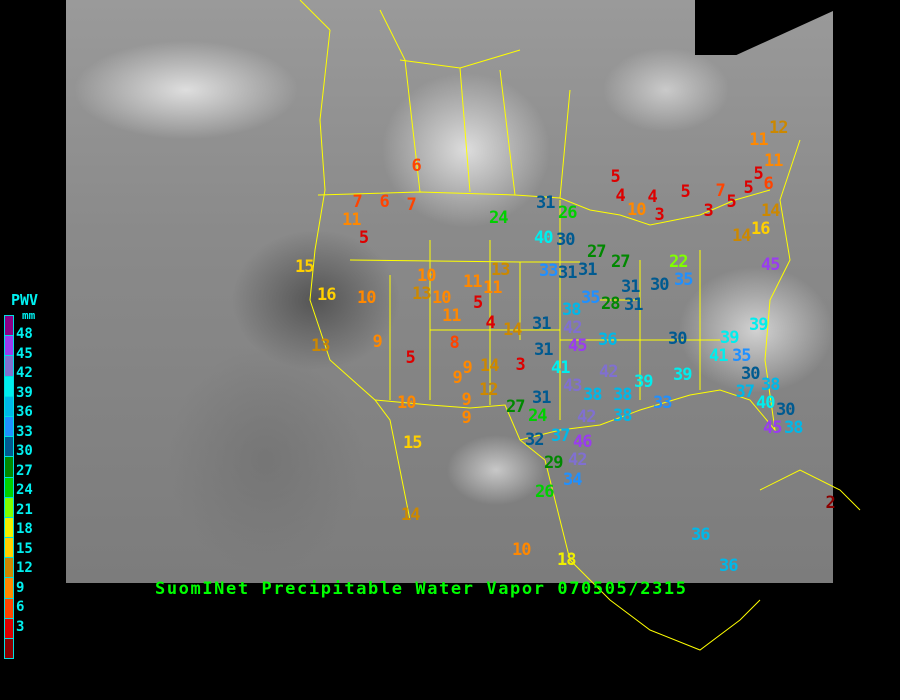  What do you see at coordinates (583, 441) in the screenshot?
I see `station-pwv-value: 46` at bounding box center [583, 441].